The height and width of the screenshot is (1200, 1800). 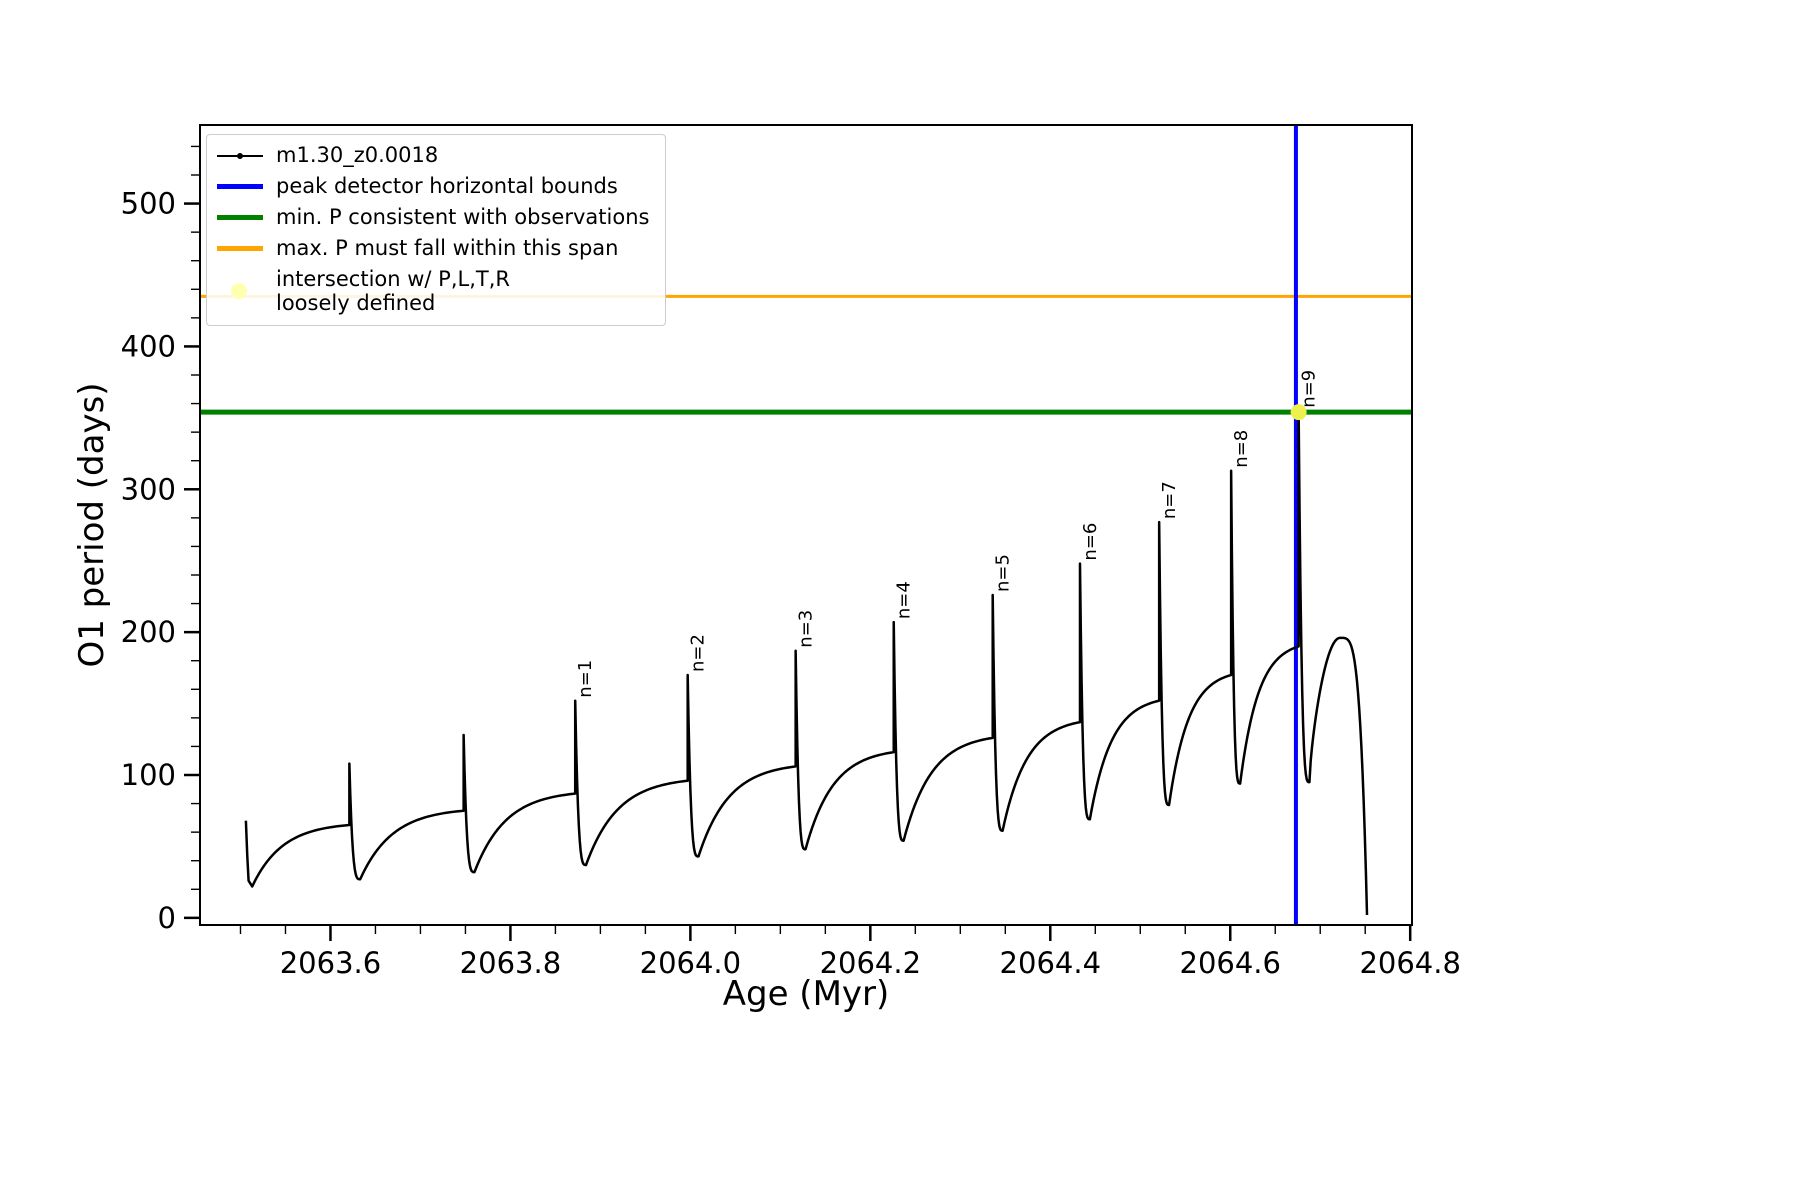 I want to click on x-tick-label: 2064.8, so click(x=1409, y=963).